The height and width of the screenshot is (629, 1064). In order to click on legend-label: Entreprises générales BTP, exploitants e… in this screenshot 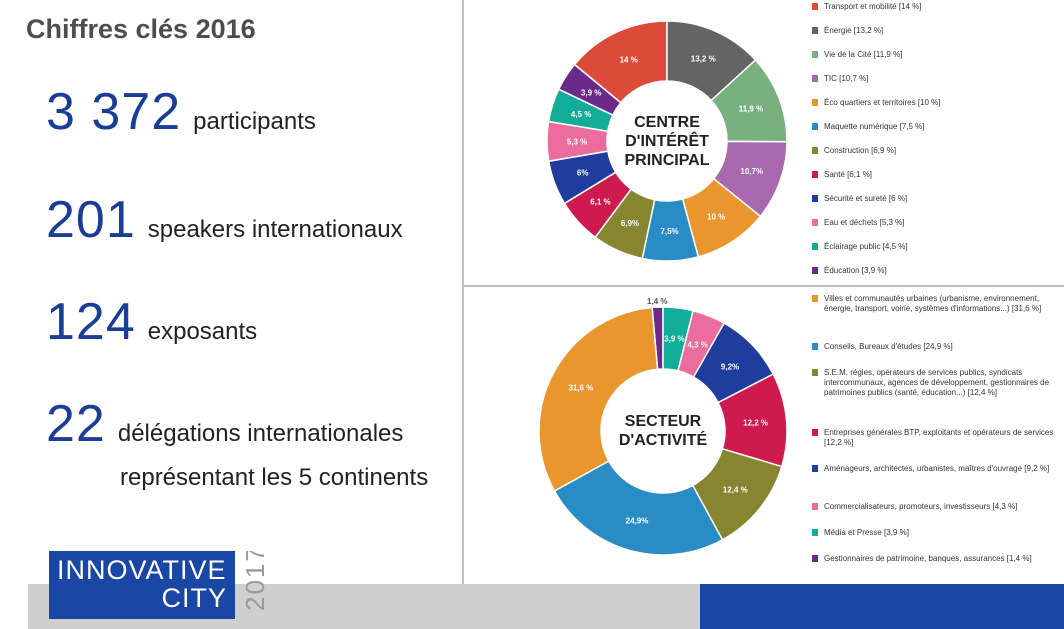, I will do `click(939, 437)`.